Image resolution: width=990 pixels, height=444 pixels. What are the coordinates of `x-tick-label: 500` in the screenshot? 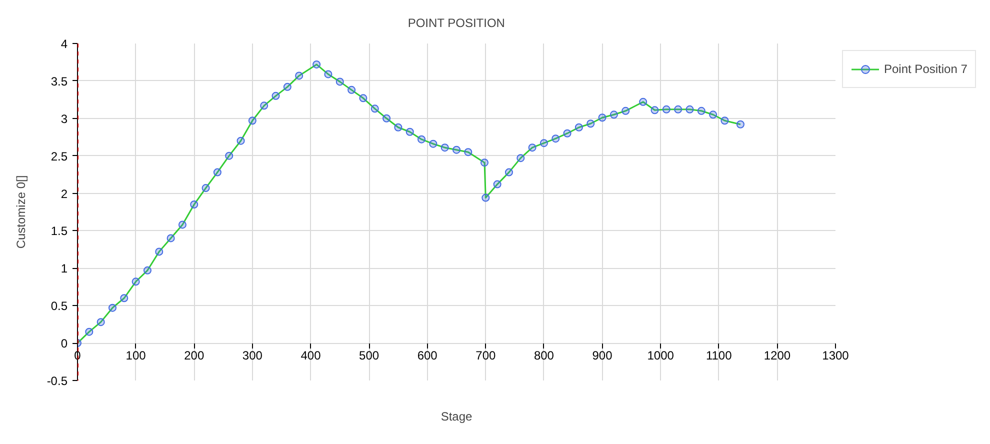 It's located at (369, 355).